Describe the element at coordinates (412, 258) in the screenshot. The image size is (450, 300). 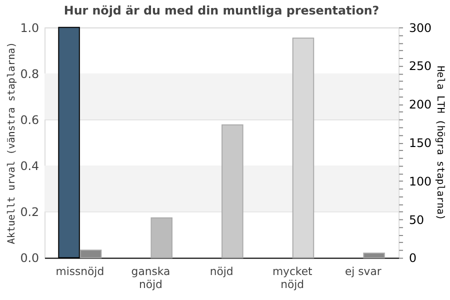
I see `y2-tick-label: 0` at that location.